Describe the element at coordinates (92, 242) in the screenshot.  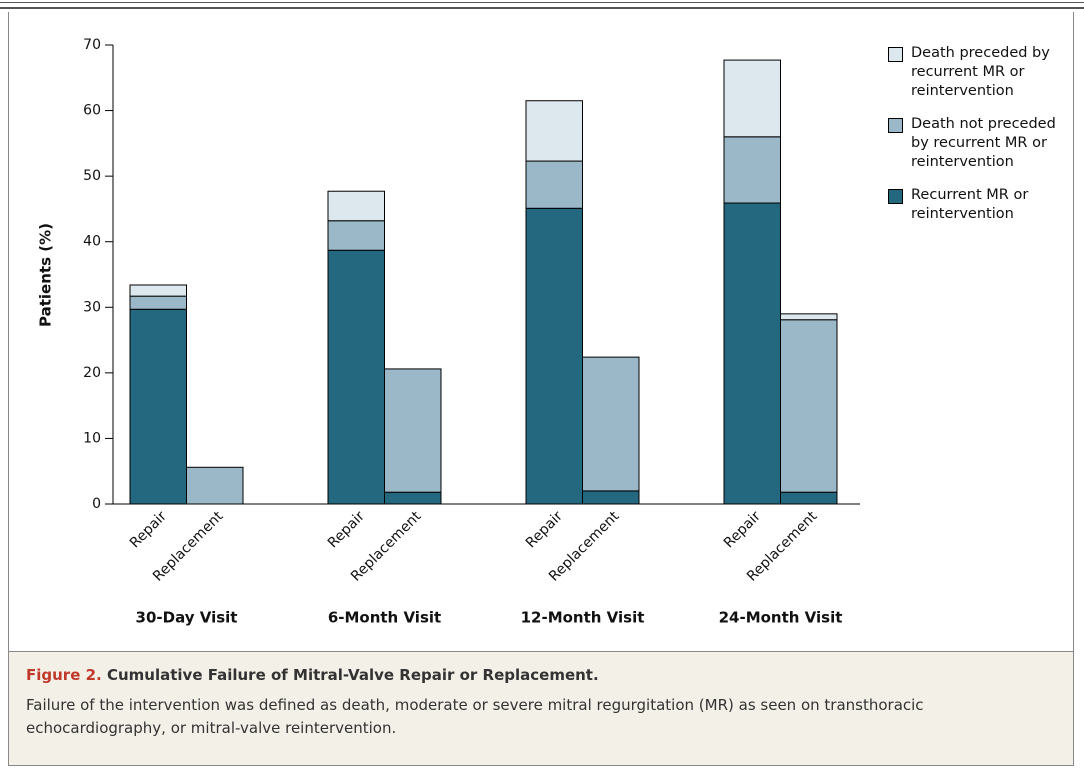
I see `y-tick-label: 40` at that location.